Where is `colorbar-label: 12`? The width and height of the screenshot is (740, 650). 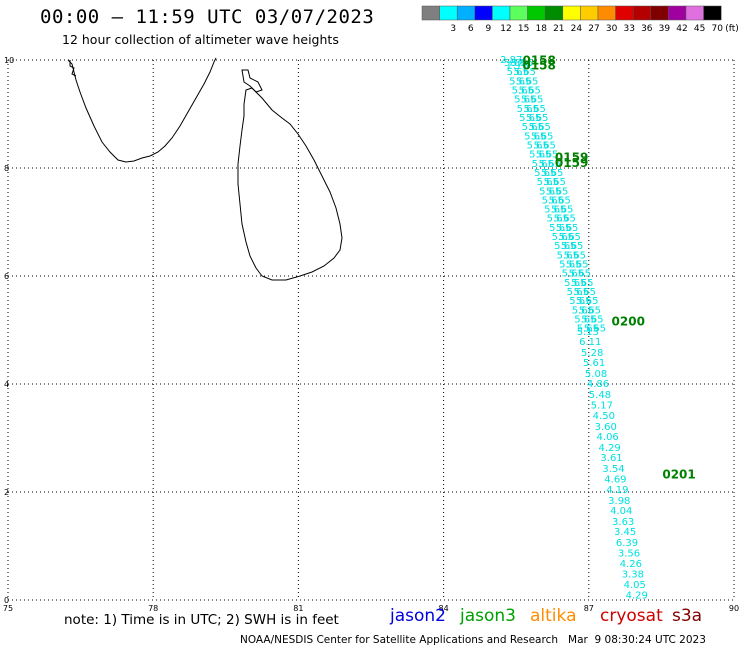
colorbar-label: 12 is located at coordinates (505, 29).